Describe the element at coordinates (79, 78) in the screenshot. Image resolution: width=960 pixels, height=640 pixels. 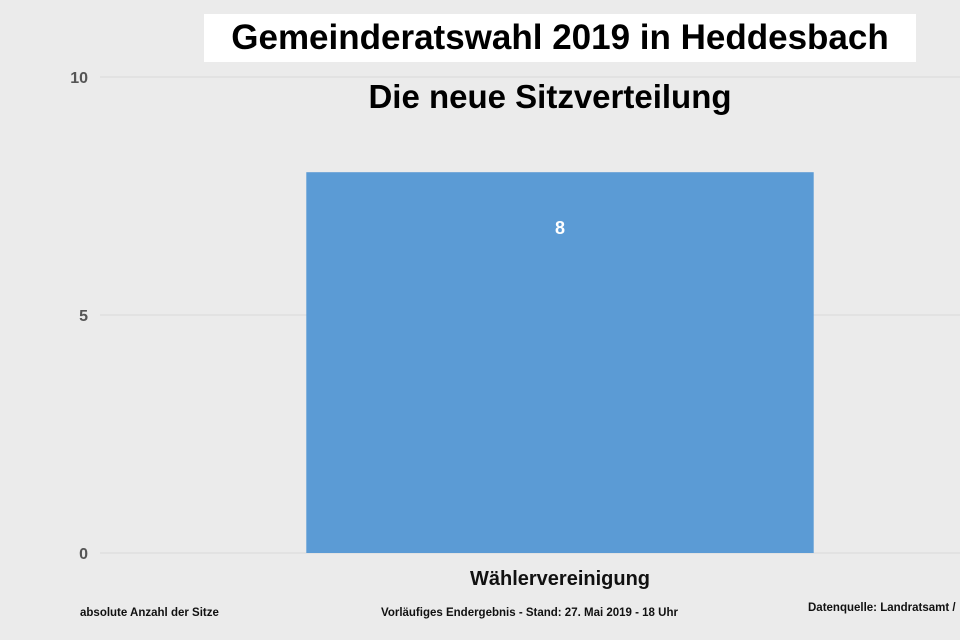
I see `y-tick-label: 10` at that location.